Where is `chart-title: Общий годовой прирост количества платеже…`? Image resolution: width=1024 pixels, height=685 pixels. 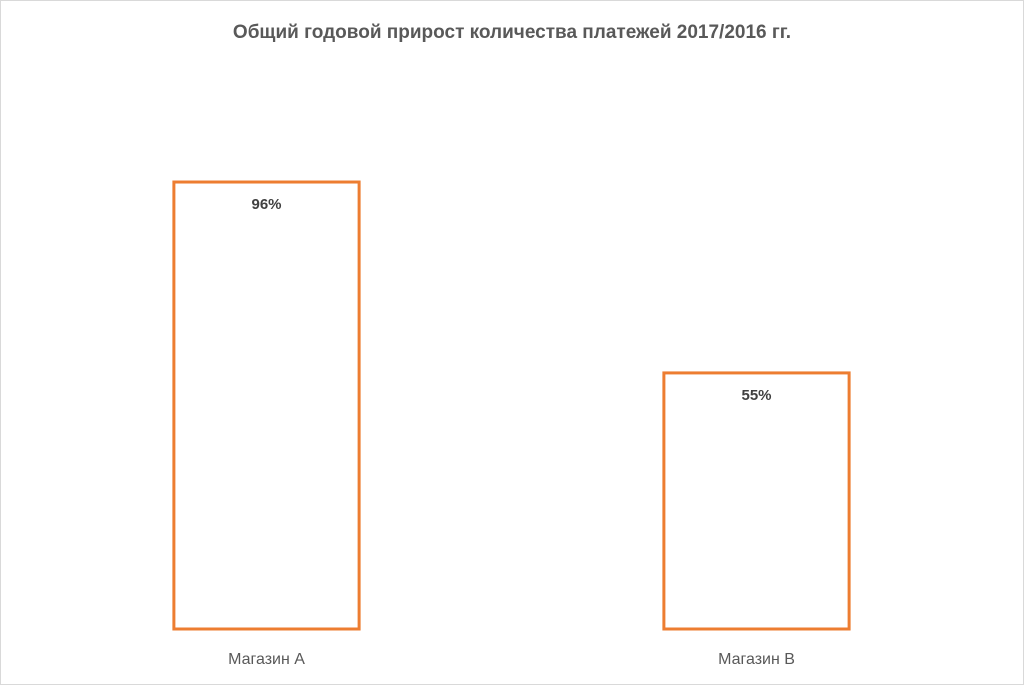
chart-title: Общий годовой прирост количества платеже… is located at coordinates (512, 32).